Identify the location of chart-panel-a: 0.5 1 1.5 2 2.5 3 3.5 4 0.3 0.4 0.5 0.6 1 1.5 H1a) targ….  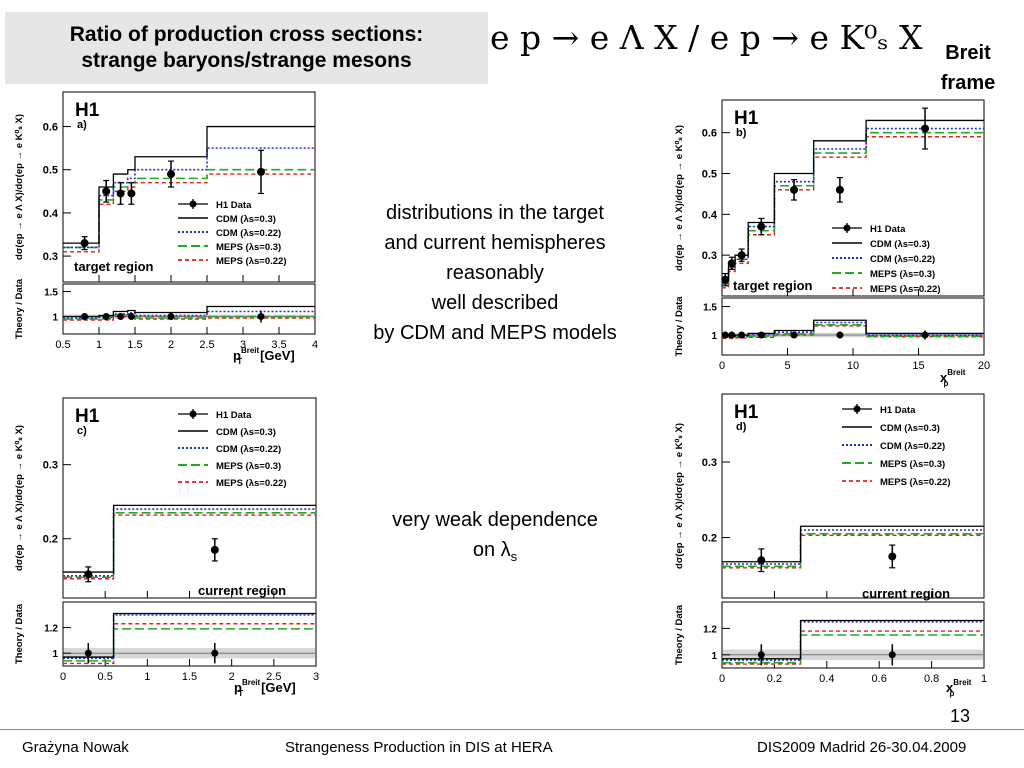
(166, 228).